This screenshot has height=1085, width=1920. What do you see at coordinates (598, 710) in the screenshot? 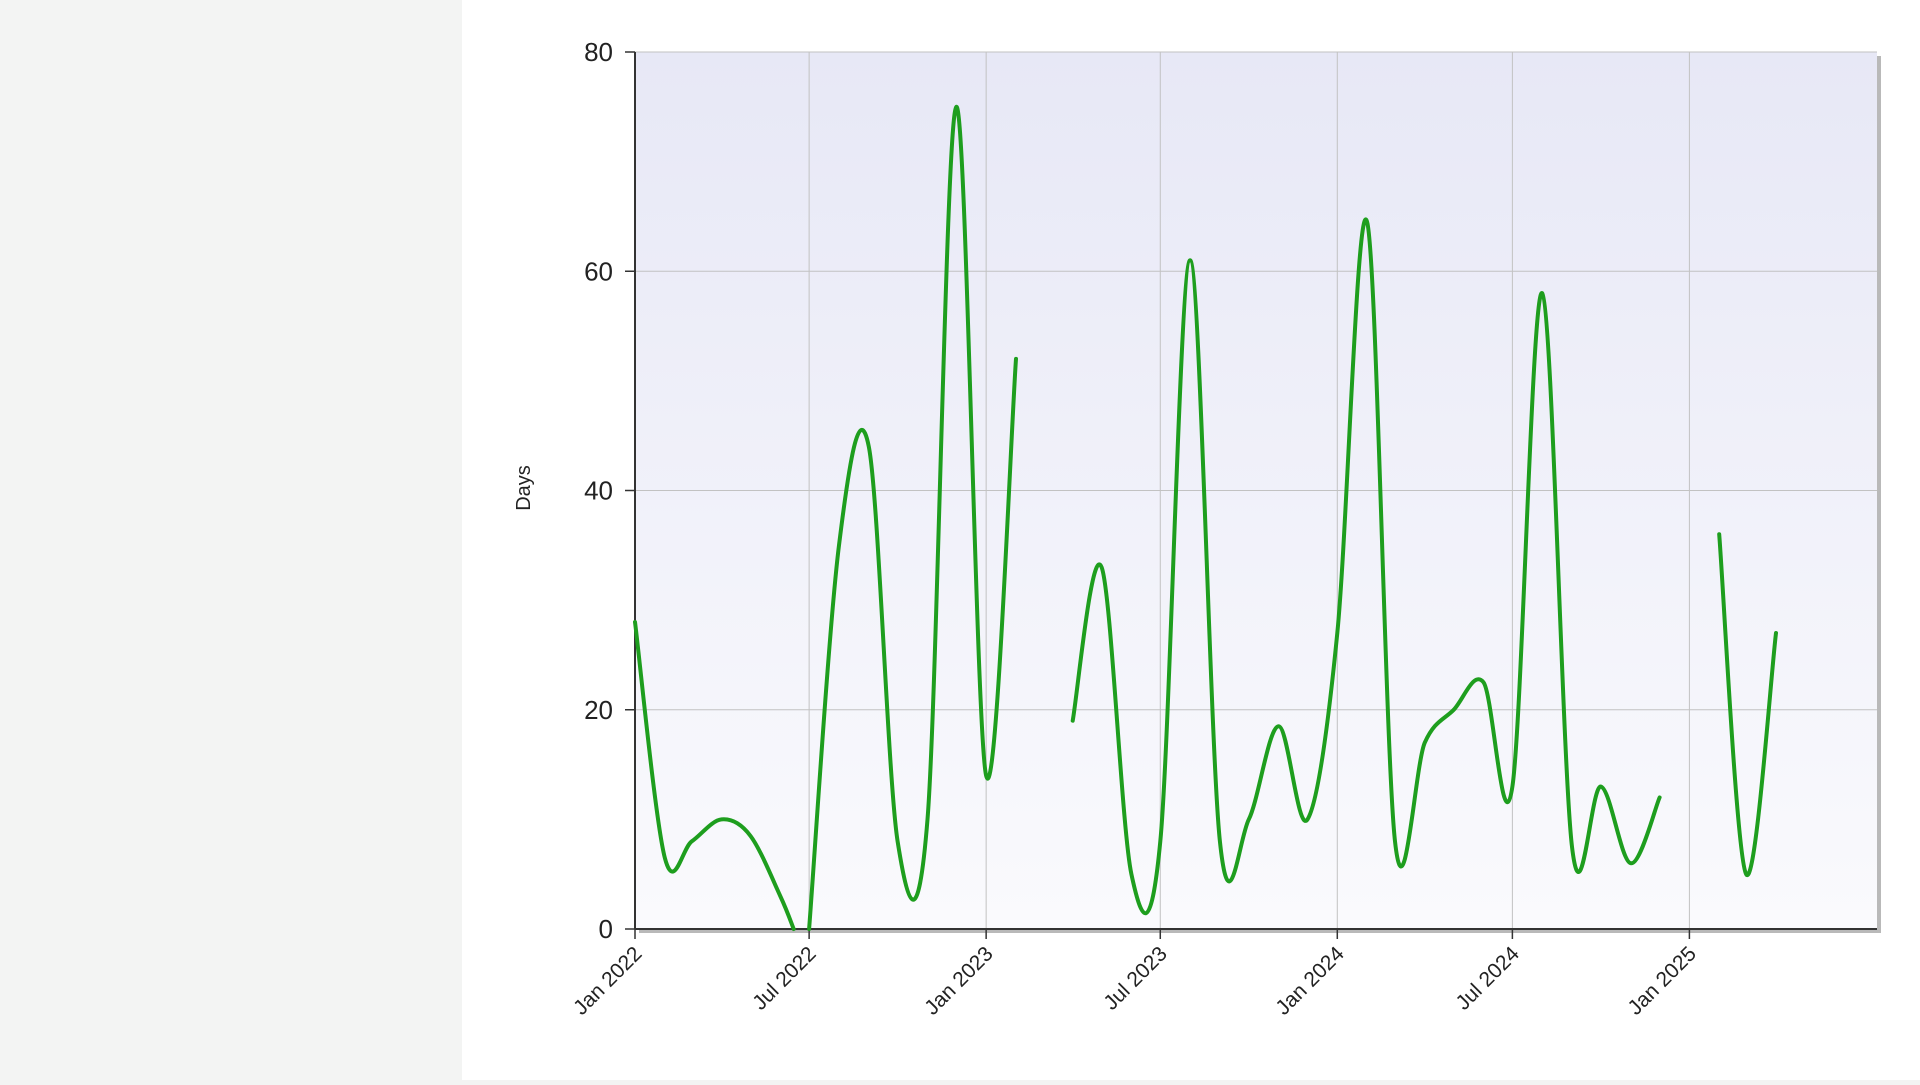
I see `y-tick-label: 20` at bounding box center [598, 710].